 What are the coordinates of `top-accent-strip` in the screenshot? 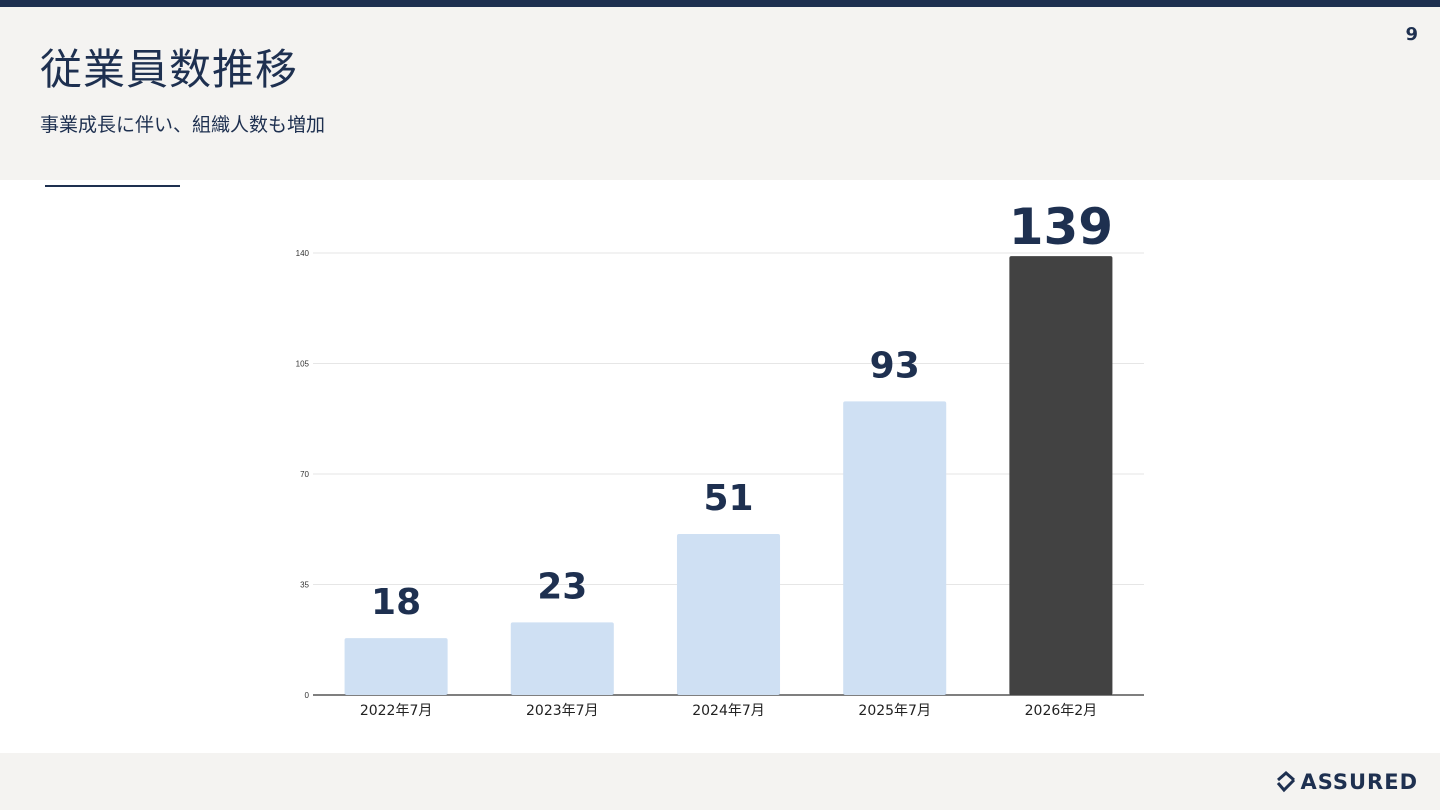 It's located at (720, 3).